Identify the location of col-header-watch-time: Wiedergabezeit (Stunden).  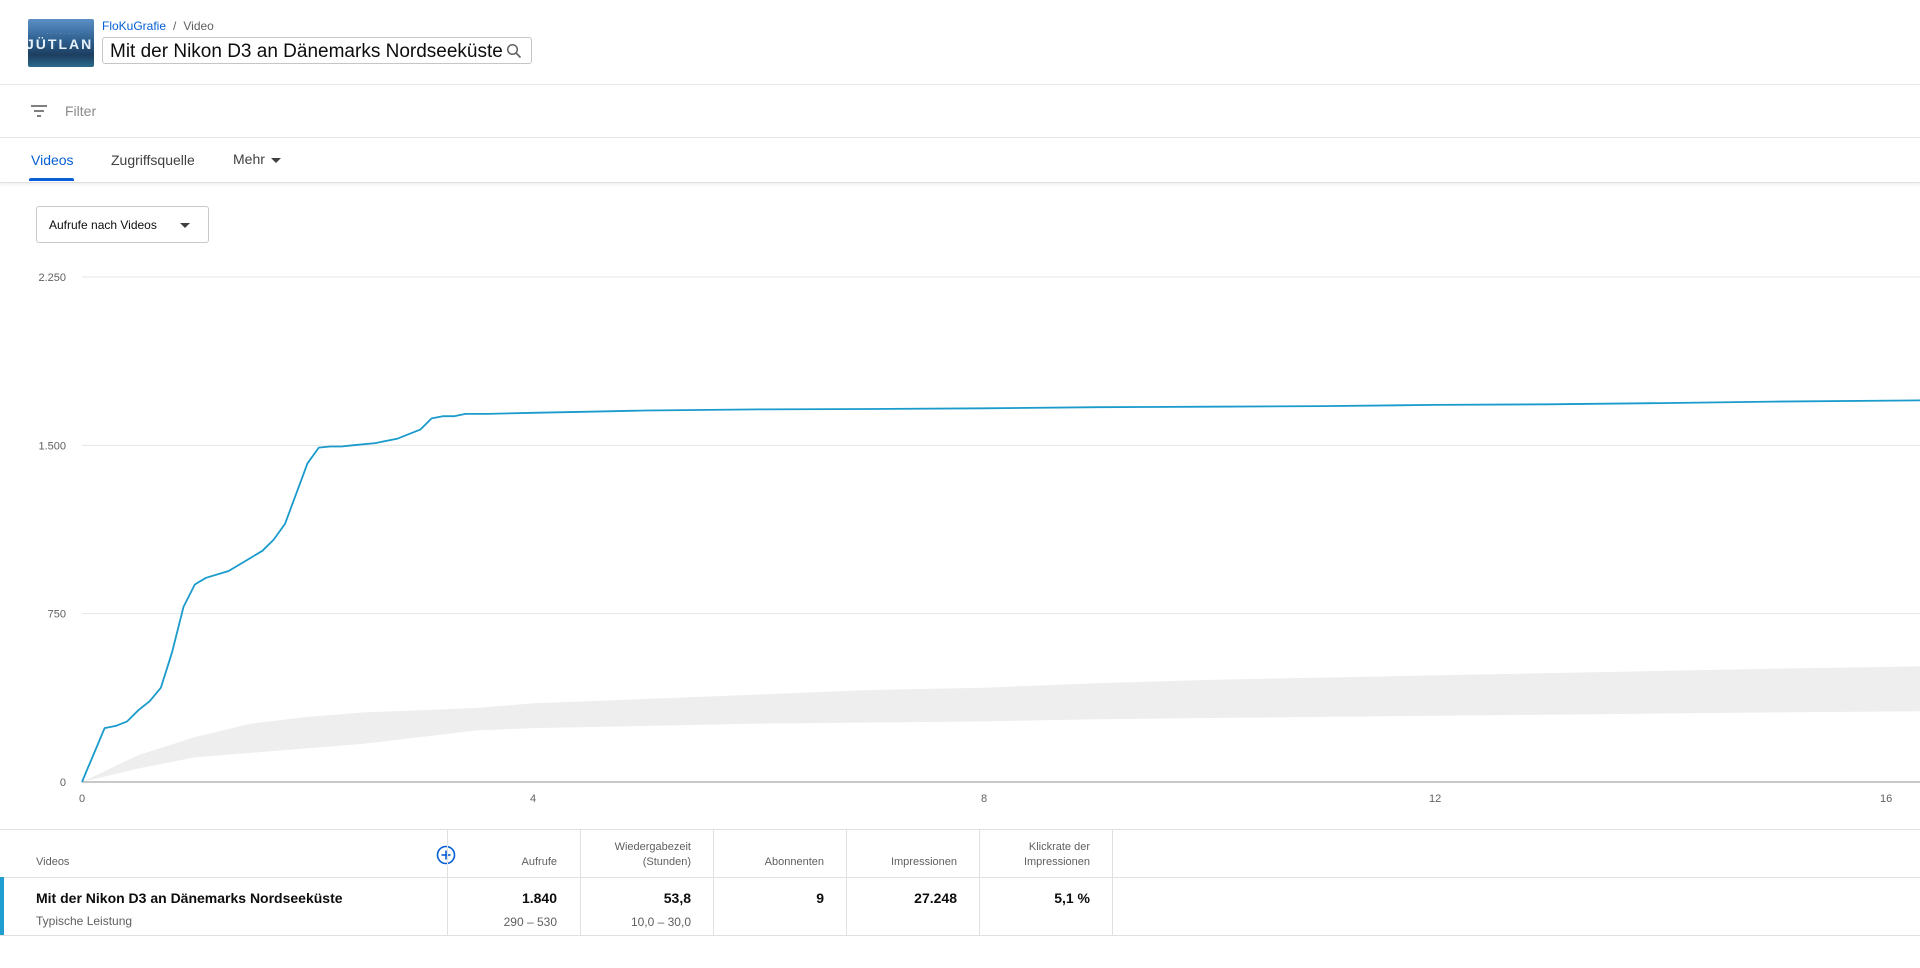
(653, 855).